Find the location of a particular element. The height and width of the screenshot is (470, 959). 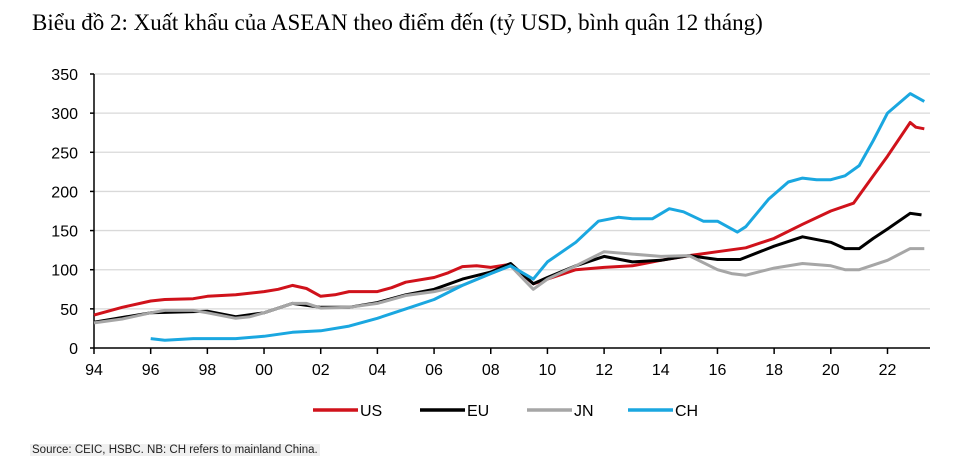

x-tick-label: 18 is located at coordinates (774, 370).